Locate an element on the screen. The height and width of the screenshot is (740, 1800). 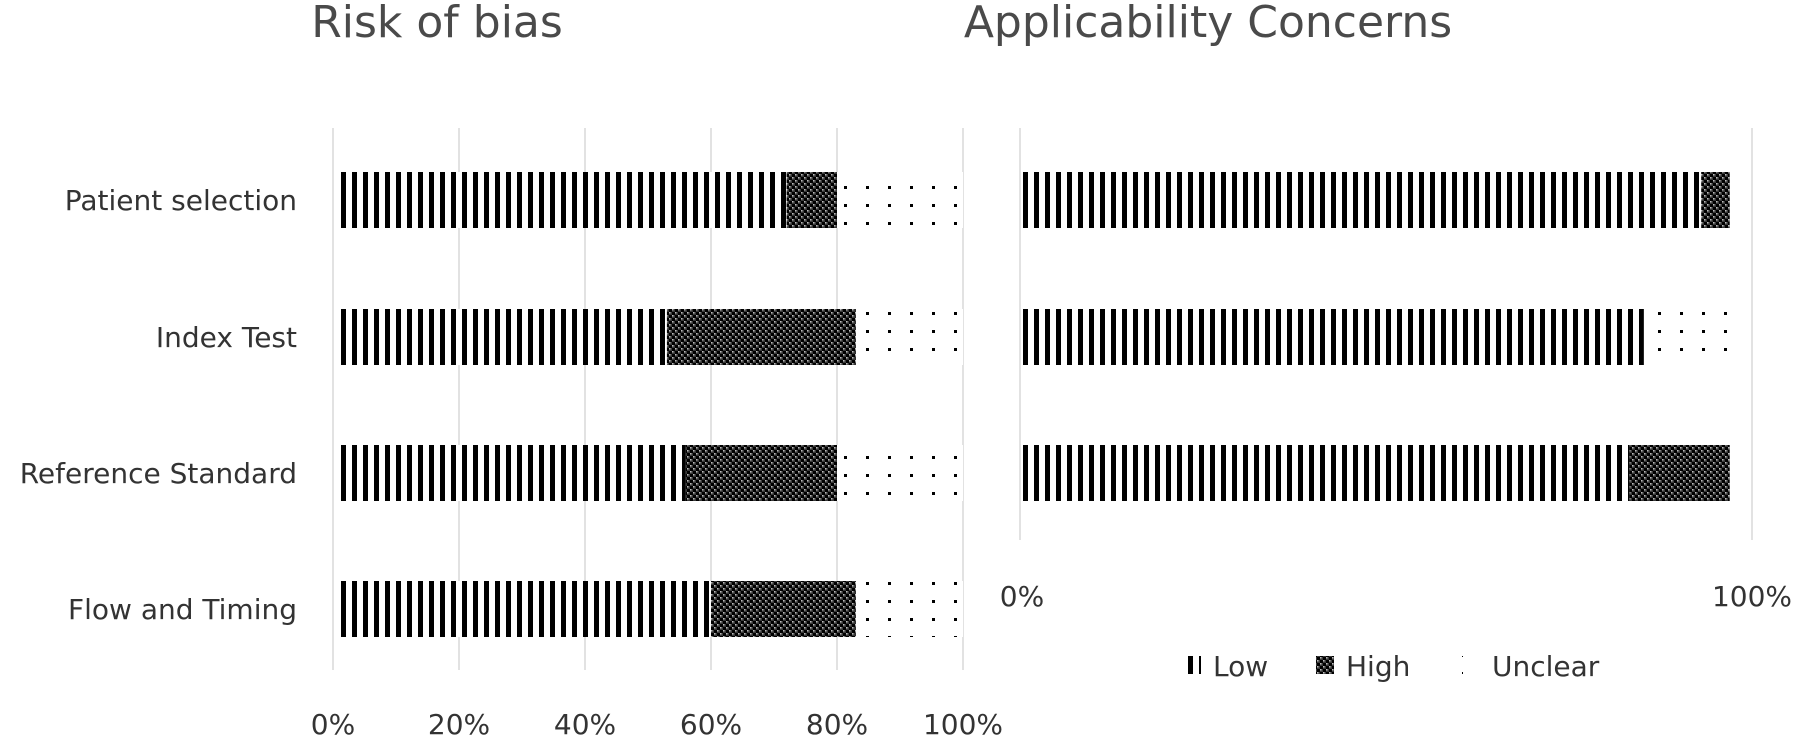
legend-item-low: Low is located at coordinates (1225, 666).